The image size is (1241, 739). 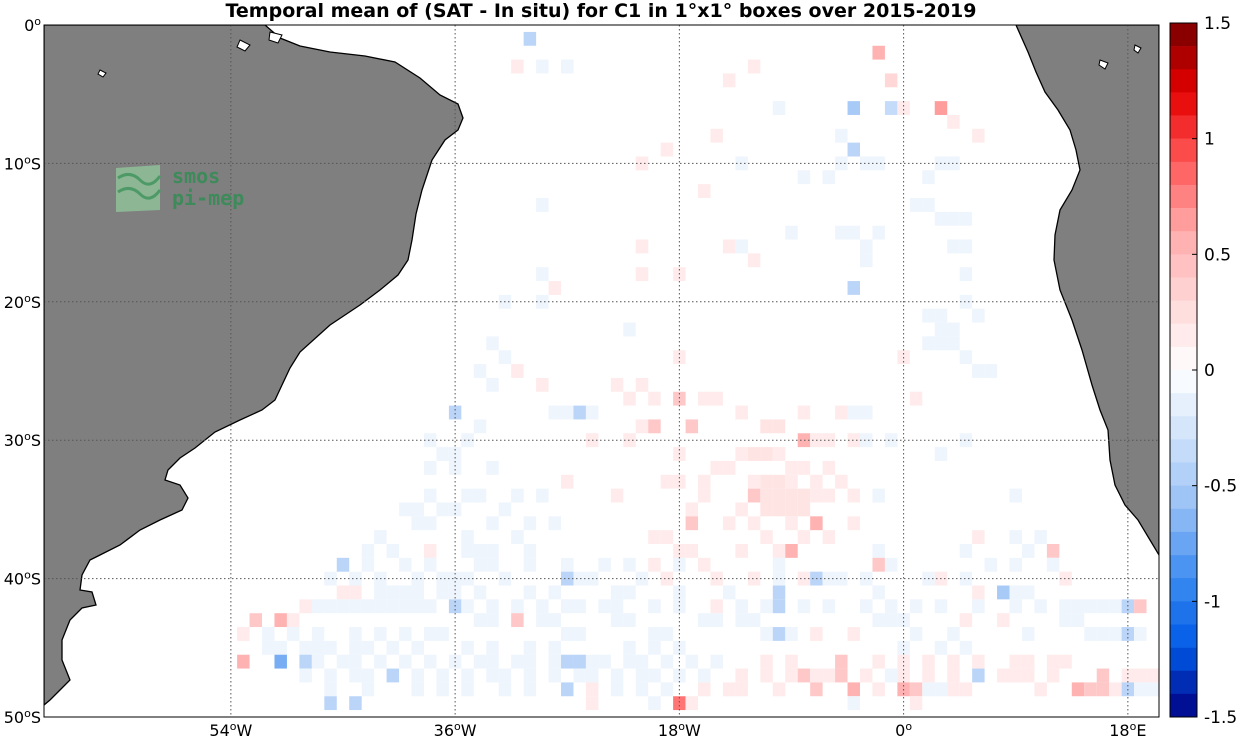 I want to click on colorbar-tick-label: -1, so click(x=1212, y=602).